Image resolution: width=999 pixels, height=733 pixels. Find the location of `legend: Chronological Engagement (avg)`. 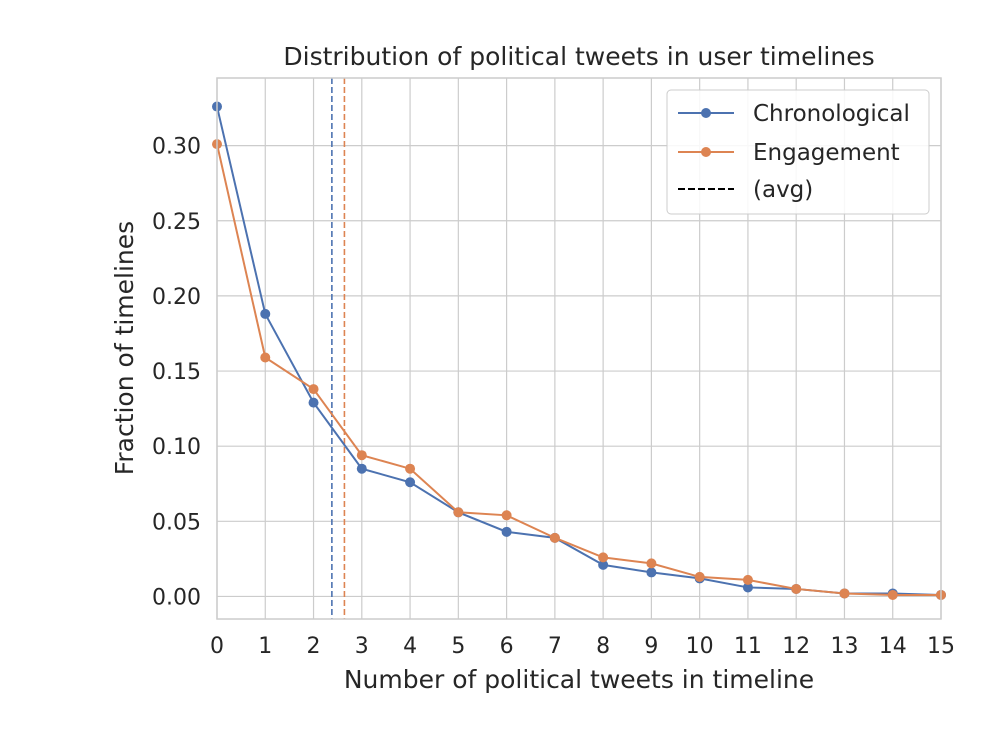

legend: Chronological Engagement (avg) is located at coordinates (798, 152).